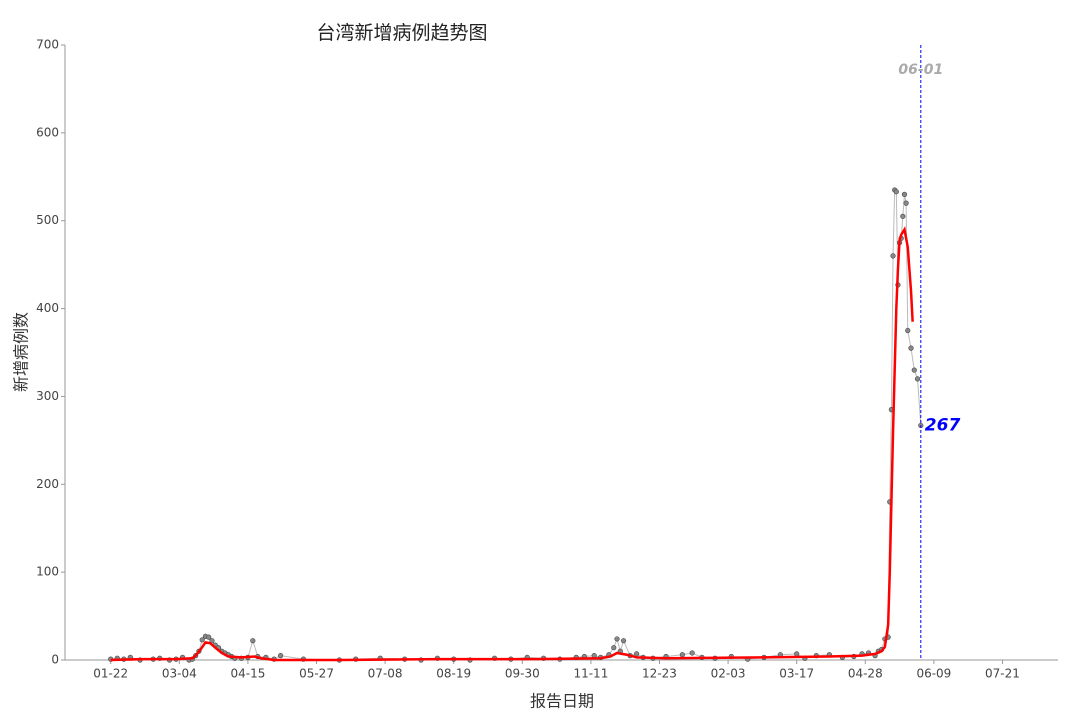 This screenshot has width=1080, height=720. Describe the element at coordinates (316, 674) in the screenshot. I see `x-tick-label: 05-27` at that location.